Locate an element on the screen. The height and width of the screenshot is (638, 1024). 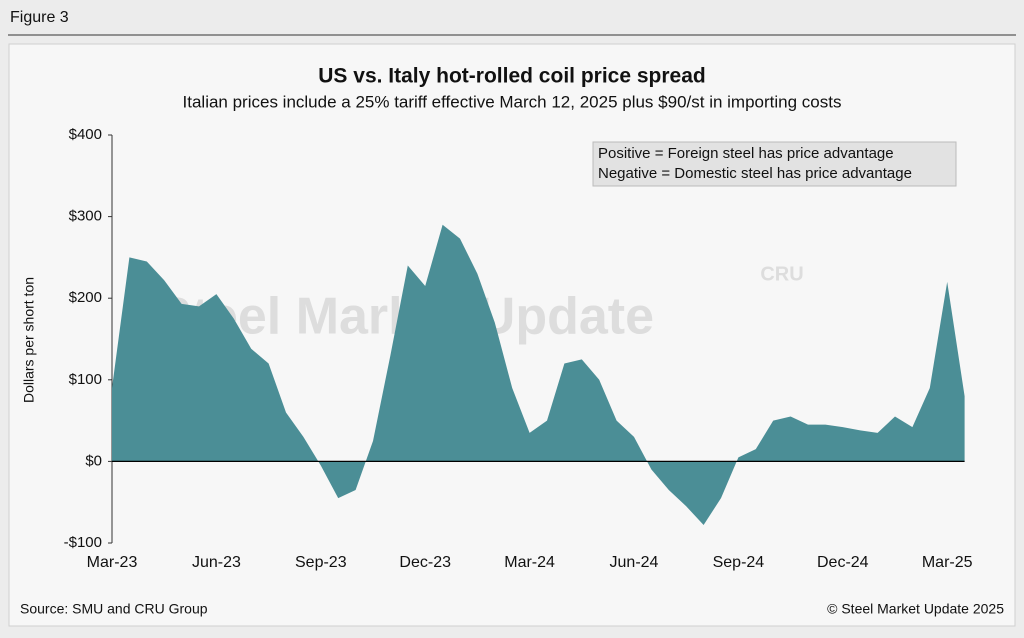
x-tick-label: Mar-23 is located at coordinates (112, 562).